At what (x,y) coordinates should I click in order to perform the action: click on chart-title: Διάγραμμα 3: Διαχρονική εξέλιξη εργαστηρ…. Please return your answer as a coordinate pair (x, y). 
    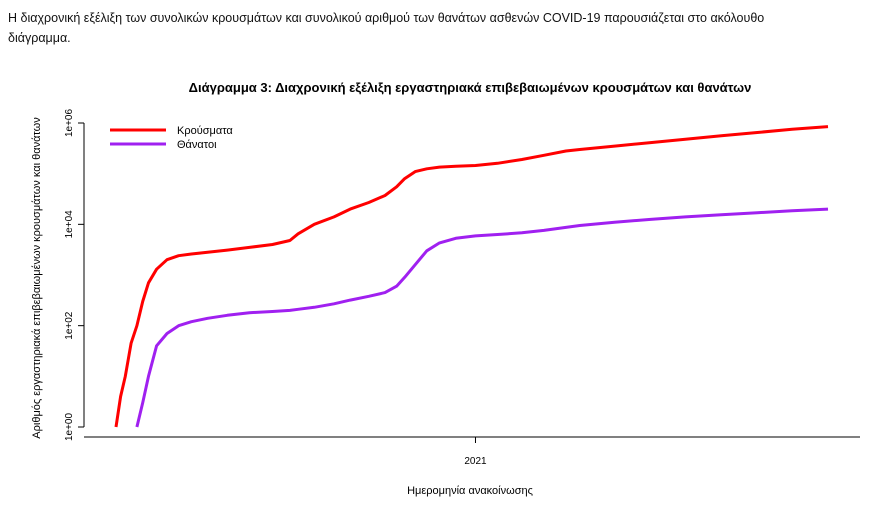
    Looking at the image, I should click on (470, 87).